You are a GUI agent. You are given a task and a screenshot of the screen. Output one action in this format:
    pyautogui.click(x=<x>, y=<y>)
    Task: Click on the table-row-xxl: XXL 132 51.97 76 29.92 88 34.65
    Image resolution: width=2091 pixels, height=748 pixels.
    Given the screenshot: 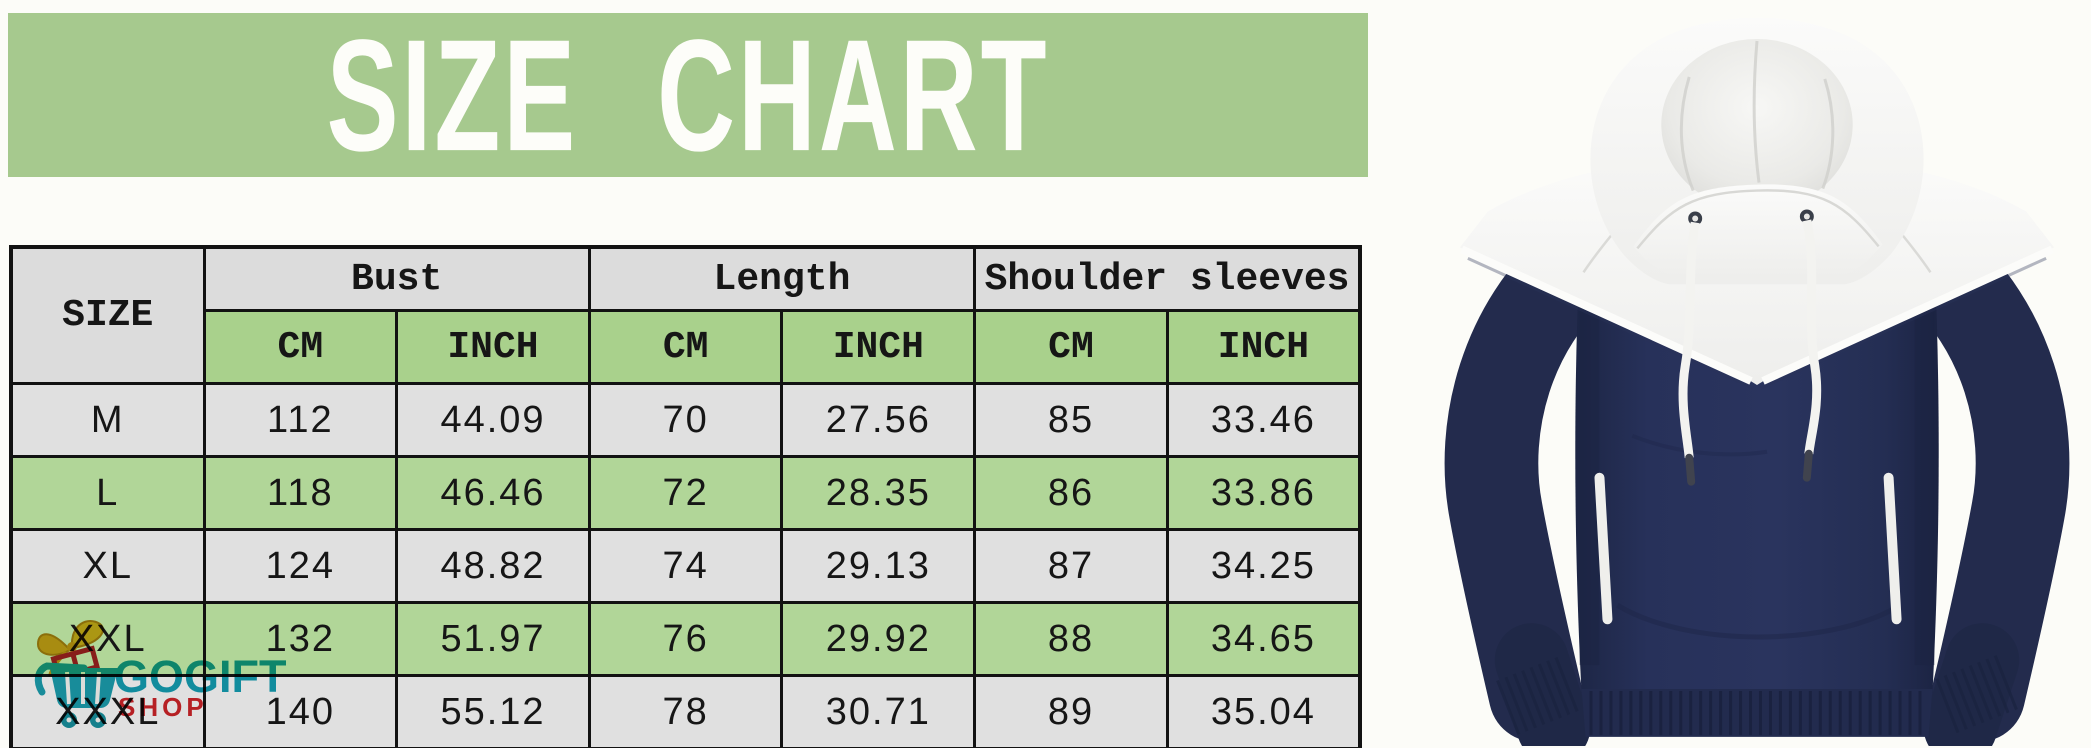 What is the action you would take?
    pyautogui.click(x=685, y=639)
    